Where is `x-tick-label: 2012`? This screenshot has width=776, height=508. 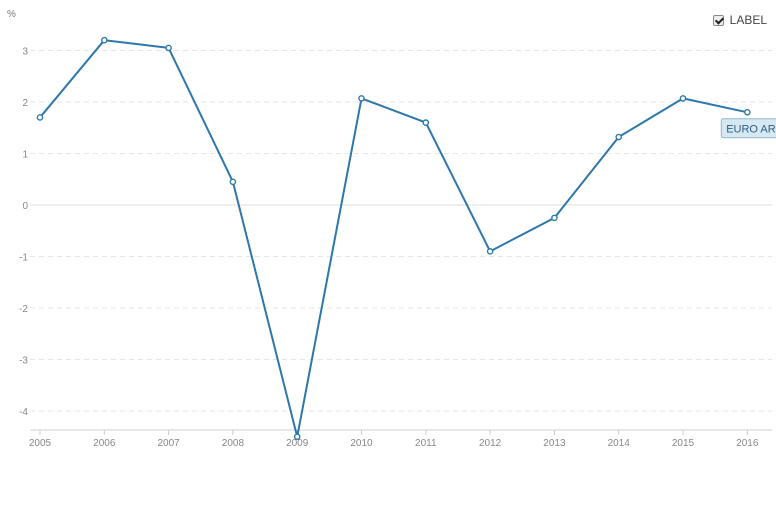
x-tick-label: 2012 is located at coordinates (490, 443).